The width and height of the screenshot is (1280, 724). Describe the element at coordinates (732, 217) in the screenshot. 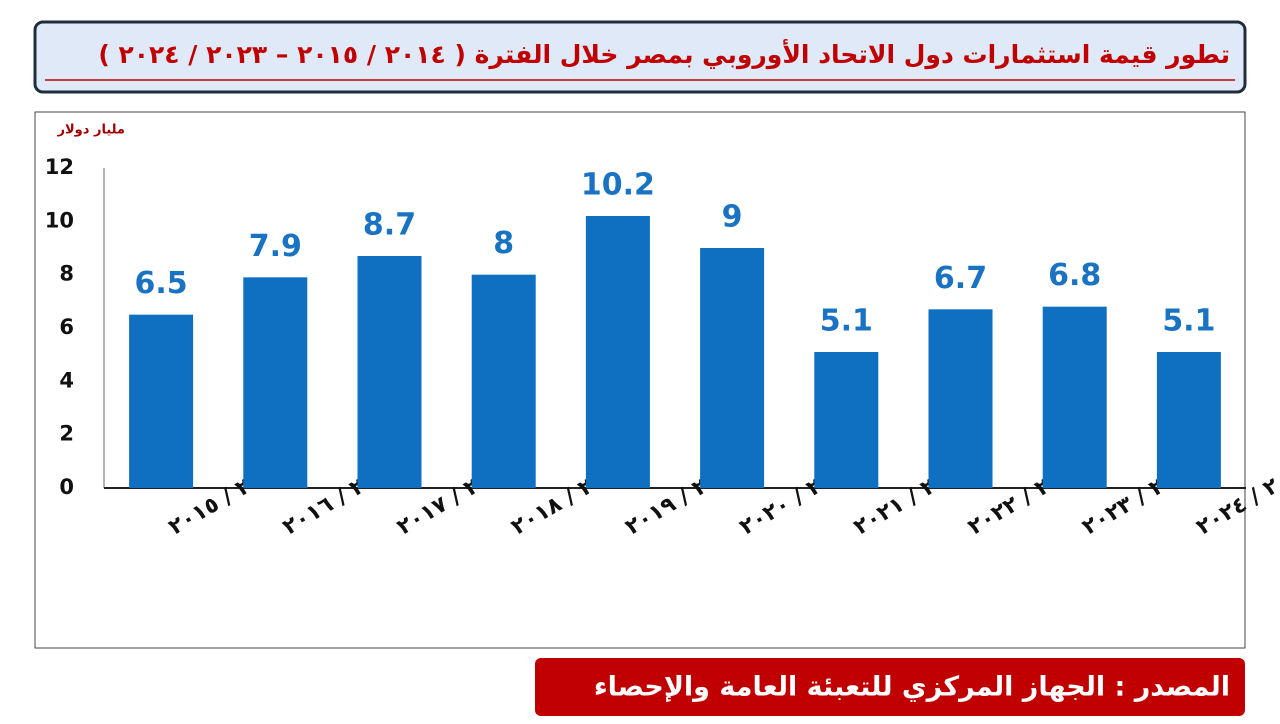

I see `value-label: 9` at that location.